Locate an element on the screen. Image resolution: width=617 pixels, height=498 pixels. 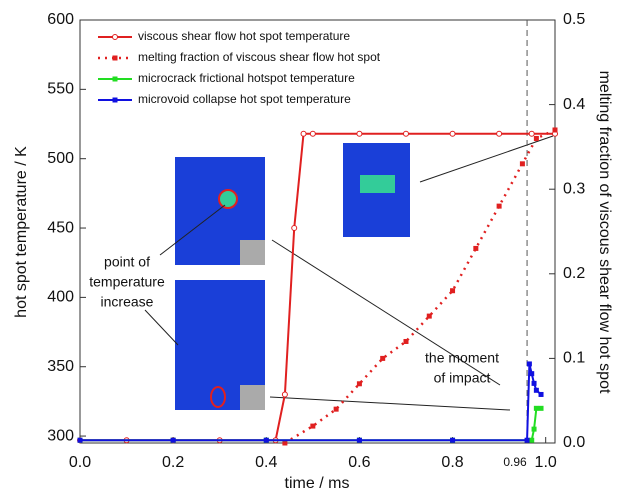
annotation: temperature is located at coordinates (127, 282).